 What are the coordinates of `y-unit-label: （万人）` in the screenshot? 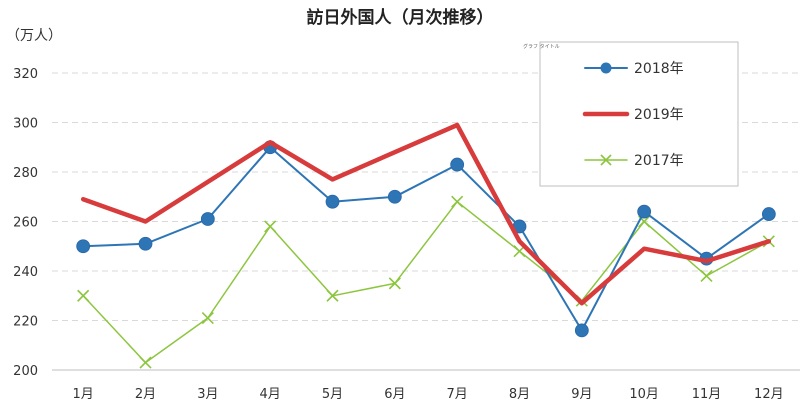 It's located at (34, 36).